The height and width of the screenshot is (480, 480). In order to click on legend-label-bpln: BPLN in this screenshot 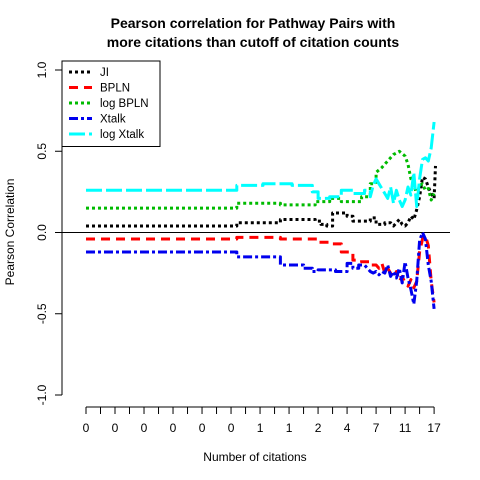, I will do `click(115, 89)`.